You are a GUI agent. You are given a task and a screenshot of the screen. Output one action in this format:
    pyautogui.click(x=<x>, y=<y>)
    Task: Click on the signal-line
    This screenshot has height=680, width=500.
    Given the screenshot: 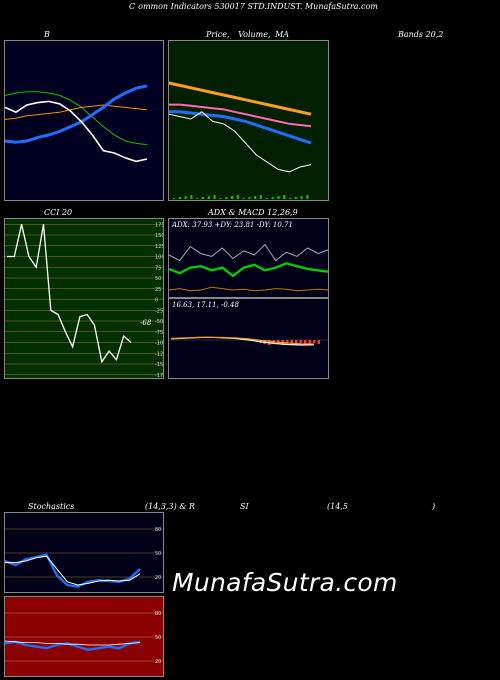 What is the action you would take?
    pyautogui.click(x=242, y=340)
    